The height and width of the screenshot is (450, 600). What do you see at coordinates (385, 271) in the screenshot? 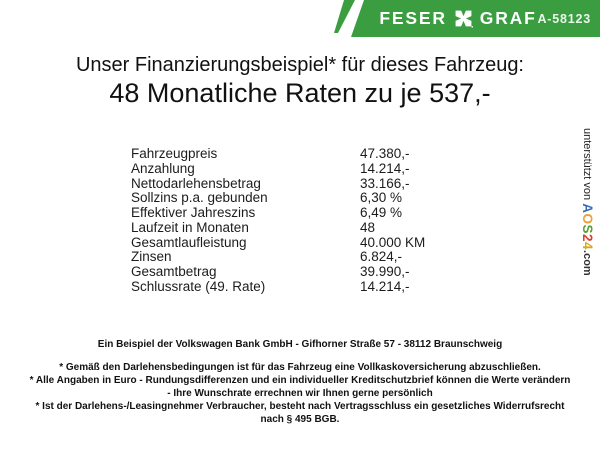
I see `row-value: 39.990,-` at bounding box center [385, 271].